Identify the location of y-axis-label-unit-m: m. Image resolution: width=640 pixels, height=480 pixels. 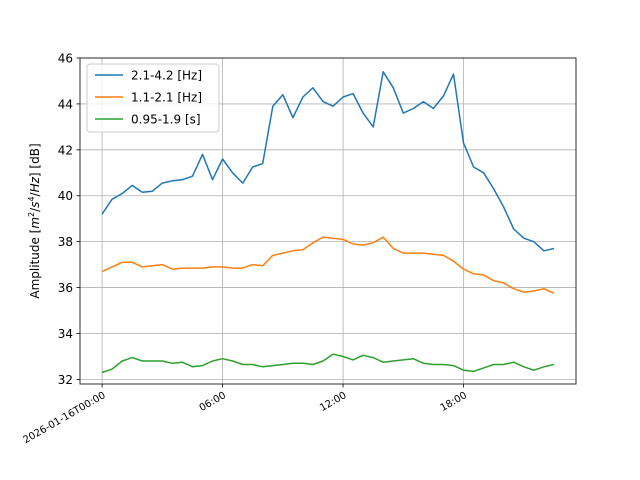
(35, 223).